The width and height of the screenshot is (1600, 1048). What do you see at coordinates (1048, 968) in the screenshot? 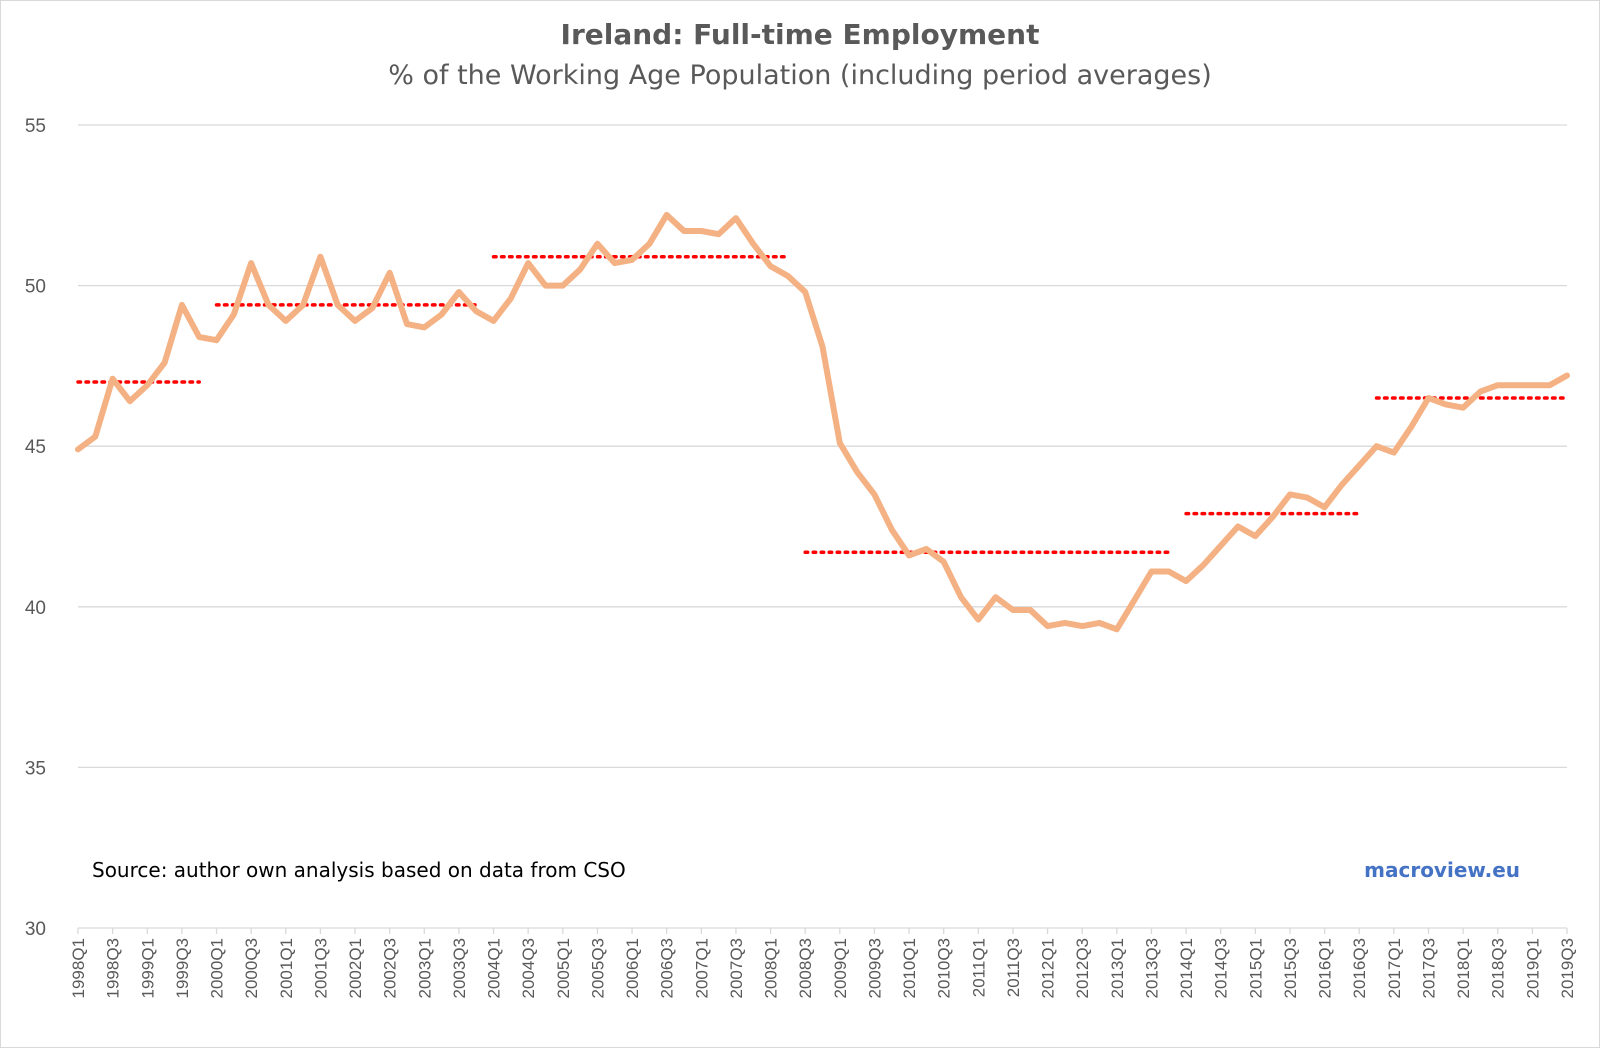
I see `x-tick-label: 2012Q1` at bounding box center [1048, 968].